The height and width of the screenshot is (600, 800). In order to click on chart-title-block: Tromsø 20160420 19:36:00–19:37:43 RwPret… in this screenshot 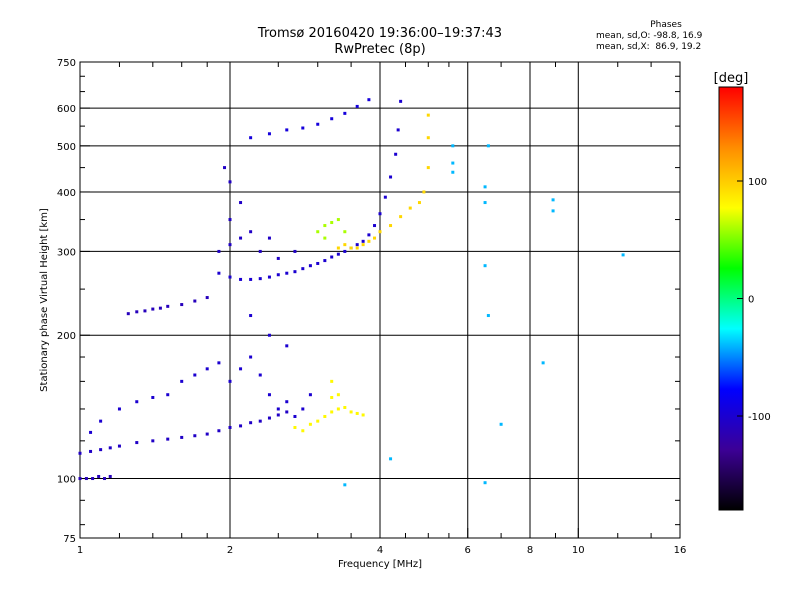, I will do `click(380, 42)`.